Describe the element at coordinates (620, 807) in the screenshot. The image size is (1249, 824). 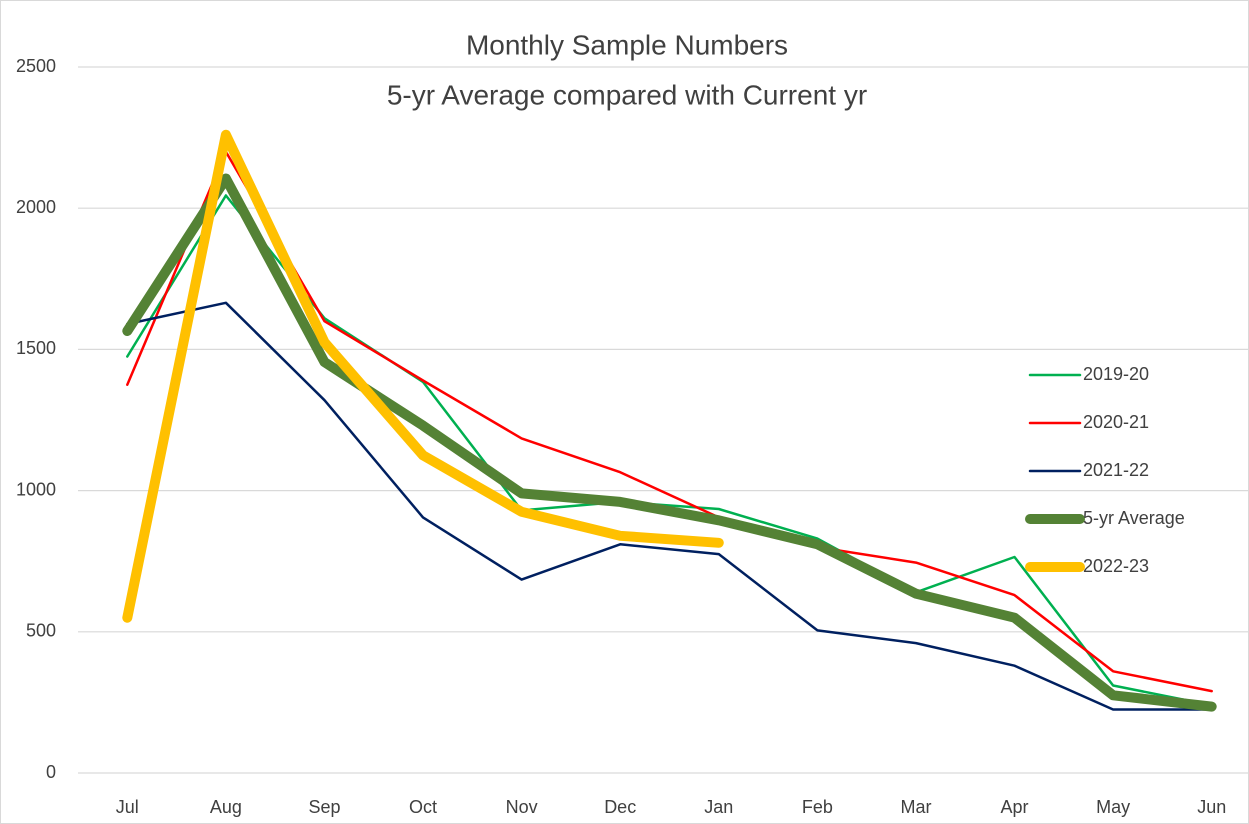
I see `x-tick-label: Dec` at that location.